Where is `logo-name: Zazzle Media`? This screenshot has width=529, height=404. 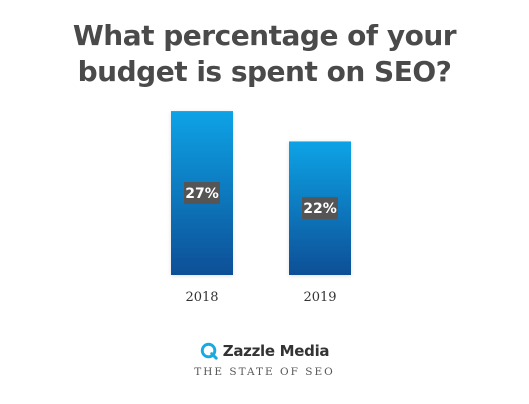 logo-name: Zazzle Media is located at coordinates (276, 351).